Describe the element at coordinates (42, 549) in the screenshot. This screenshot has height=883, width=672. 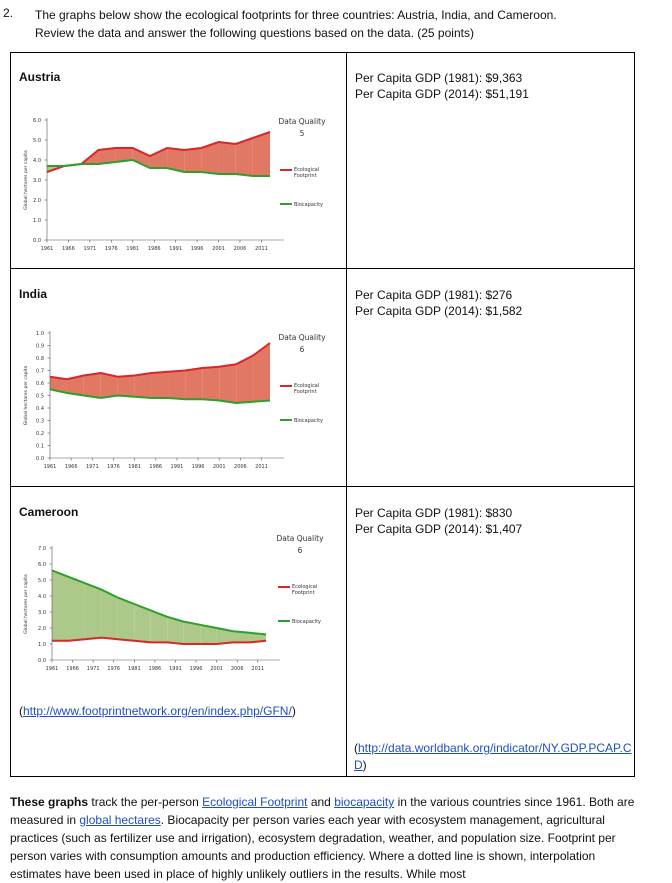
I see `y-tick-label: 7.0` at that location.